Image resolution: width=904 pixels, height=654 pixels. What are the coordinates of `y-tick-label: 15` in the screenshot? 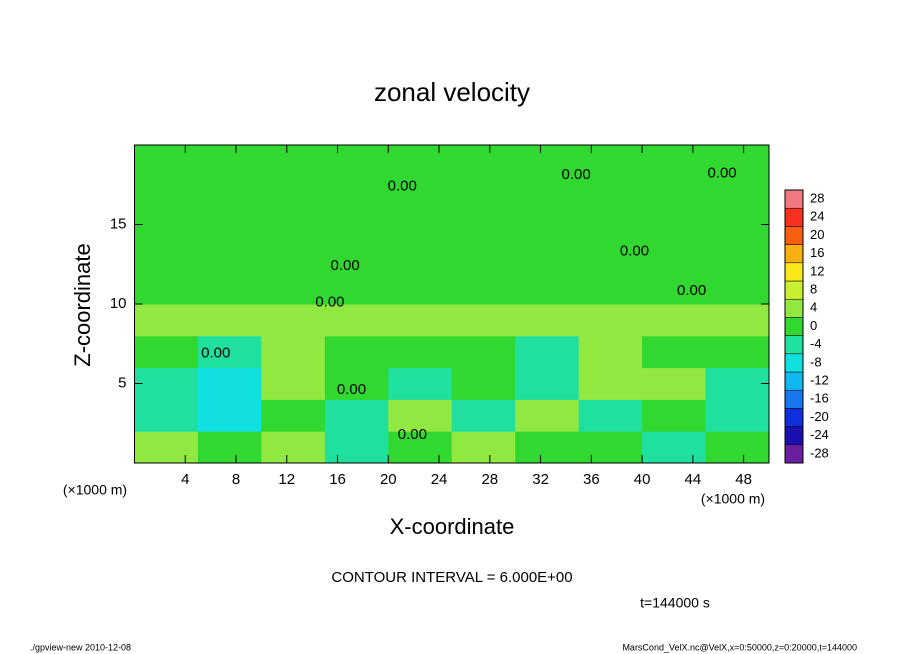 It's located at (118, 223).